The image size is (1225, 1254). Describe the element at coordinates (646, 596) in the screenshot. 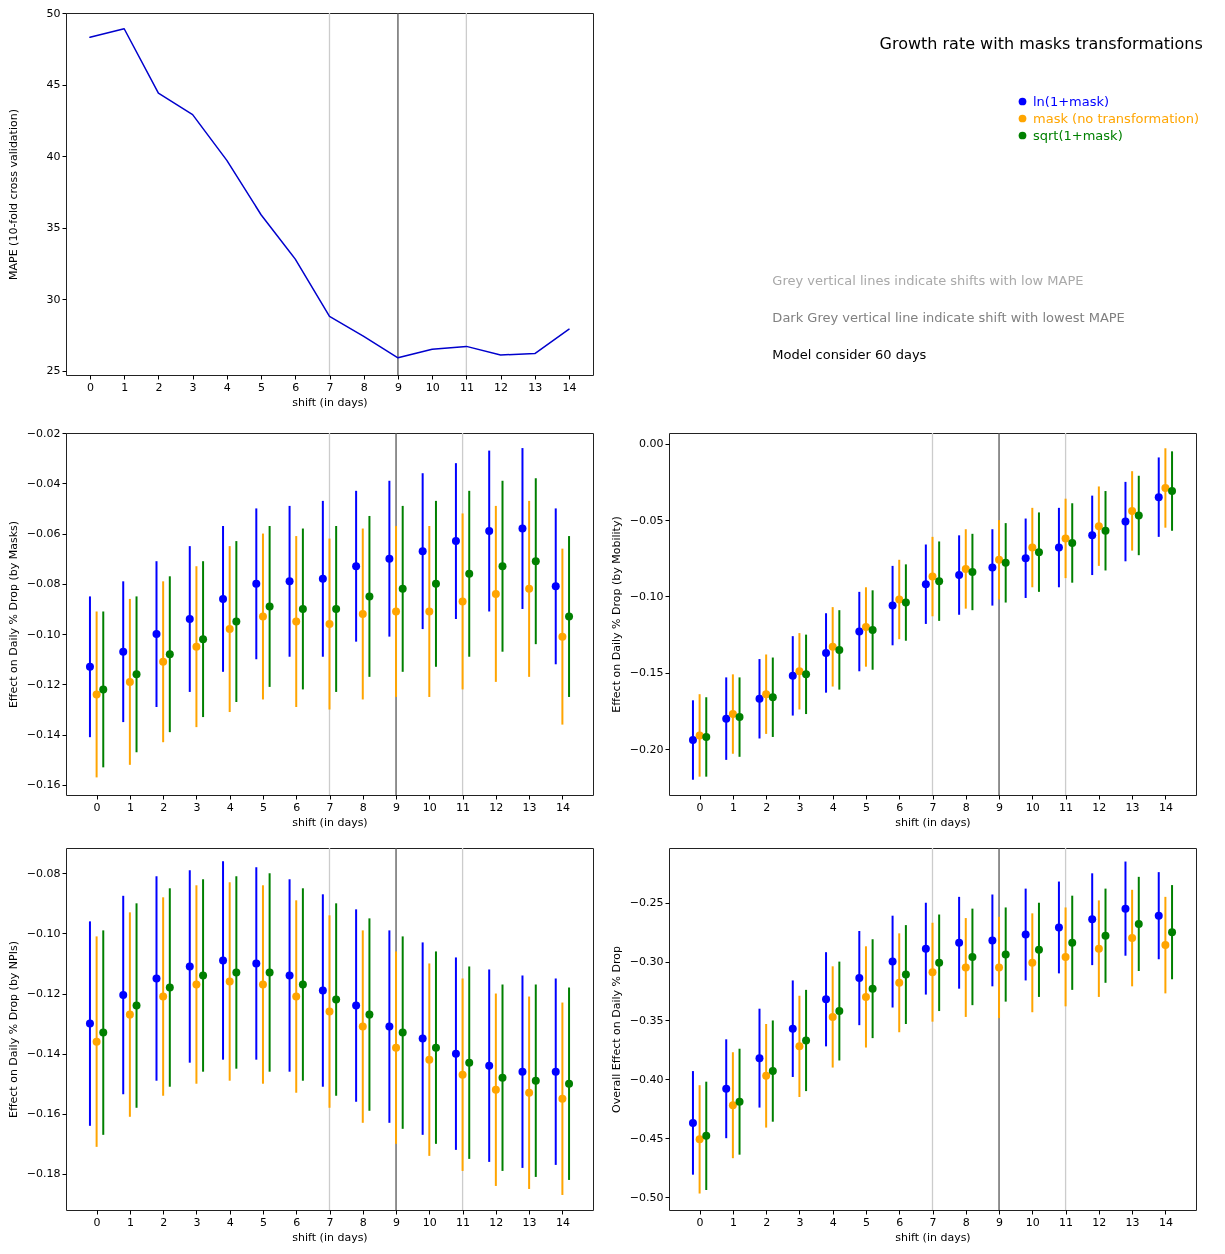

I see `y-tick-label: −0.10` at that location.